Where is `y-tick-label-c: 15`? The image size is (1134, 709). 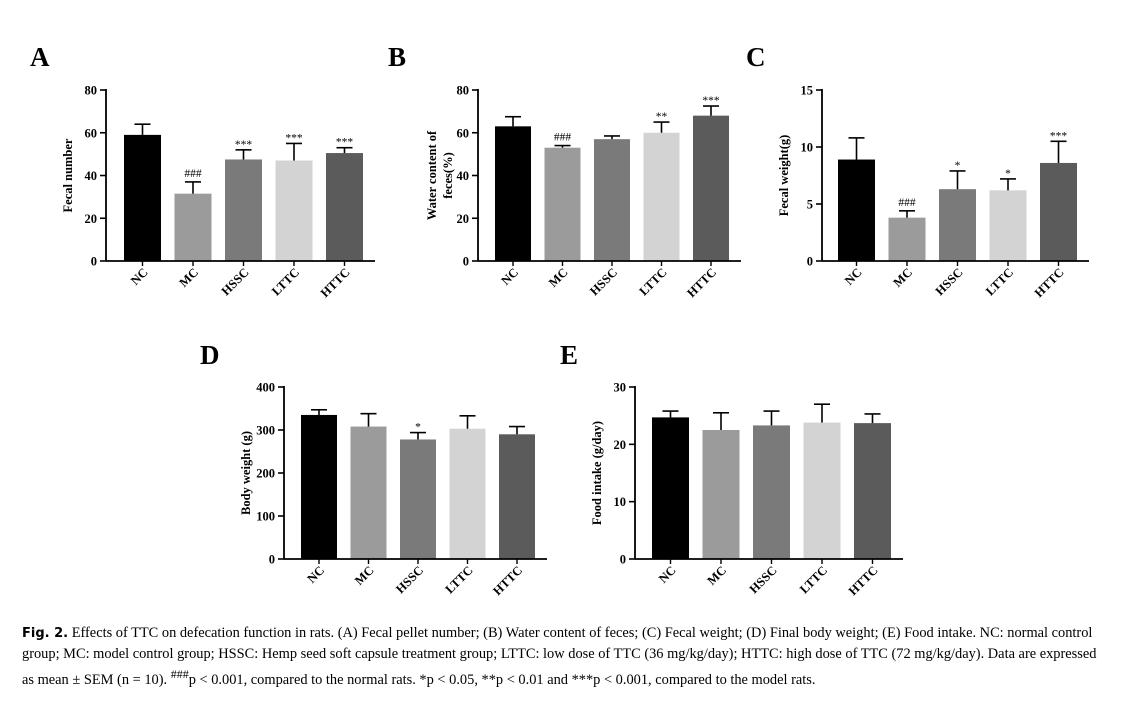 y-tick-label-c: 15 is located at coordinates (807, 91).